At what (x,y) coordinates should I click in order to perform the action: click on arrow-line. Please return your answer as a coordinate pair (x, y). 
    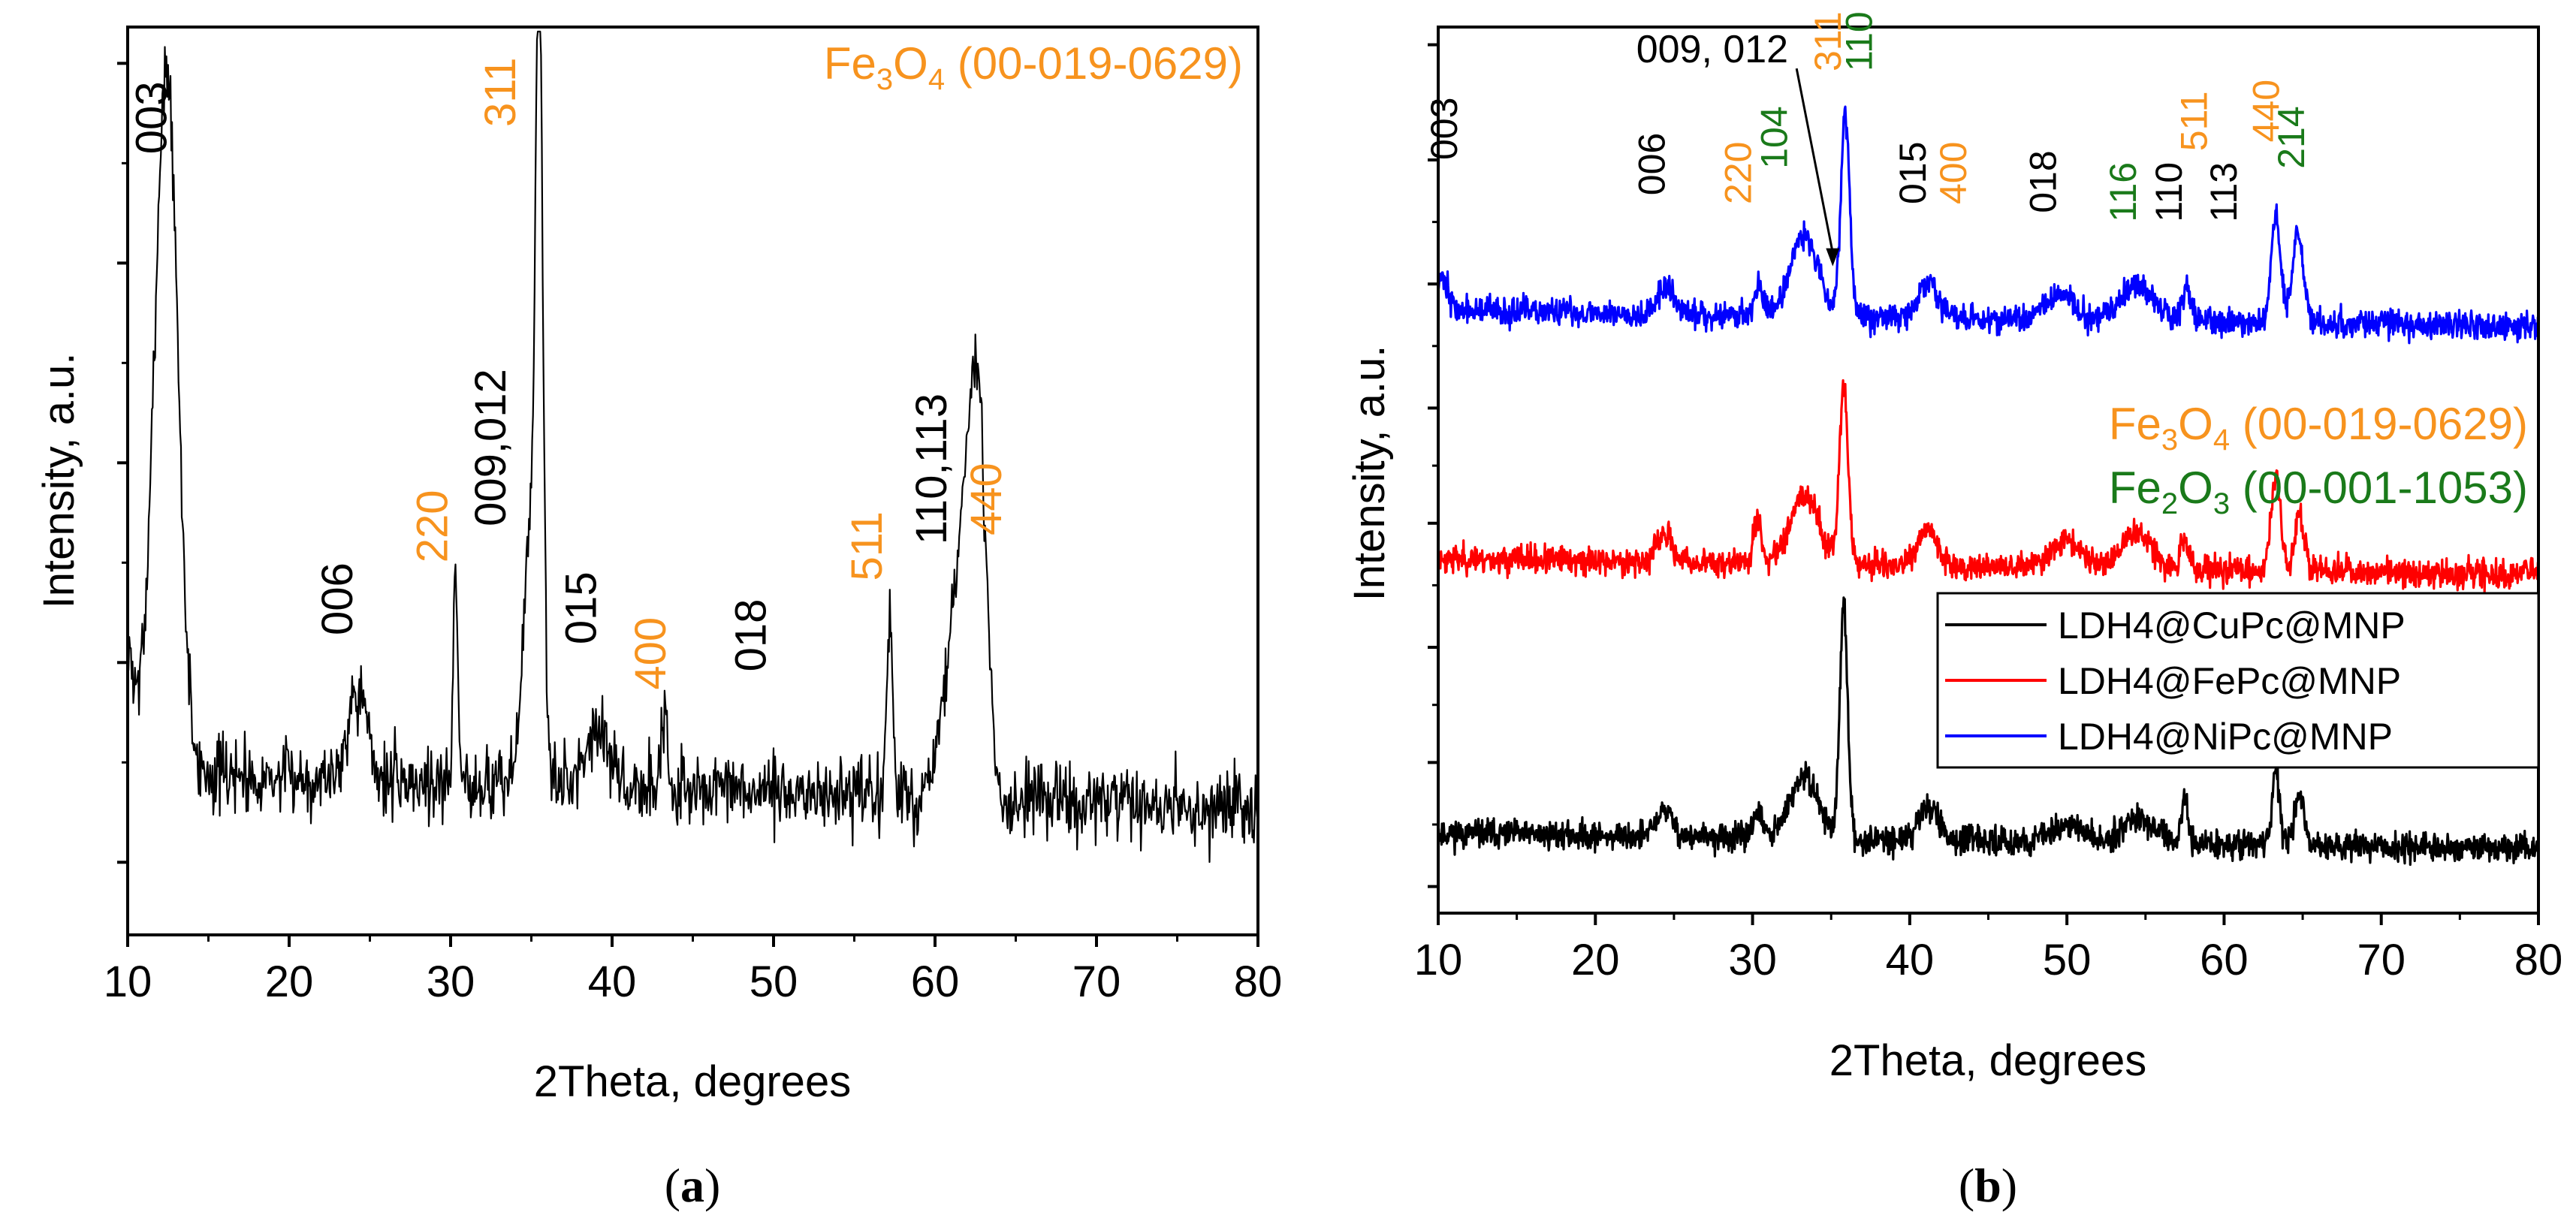
    Looking at the image, I should click on (1814, 160).